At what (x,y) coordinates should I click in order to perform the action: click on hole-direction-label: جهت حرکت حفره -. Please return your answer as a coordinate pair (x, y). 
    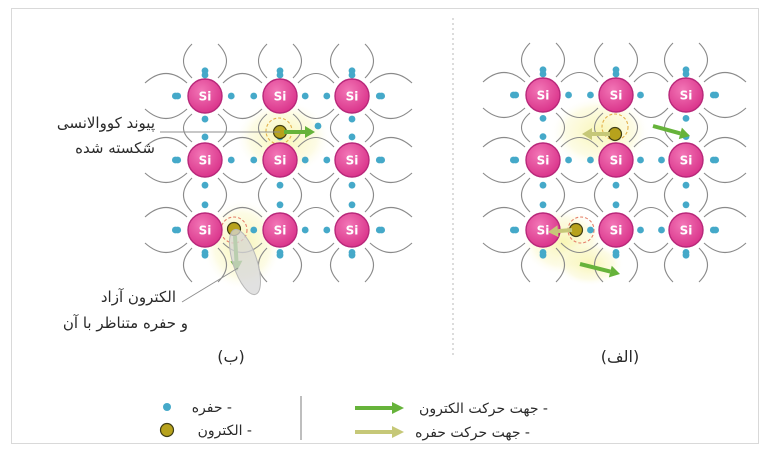
    Looking at the image, I should click on (472, 433).